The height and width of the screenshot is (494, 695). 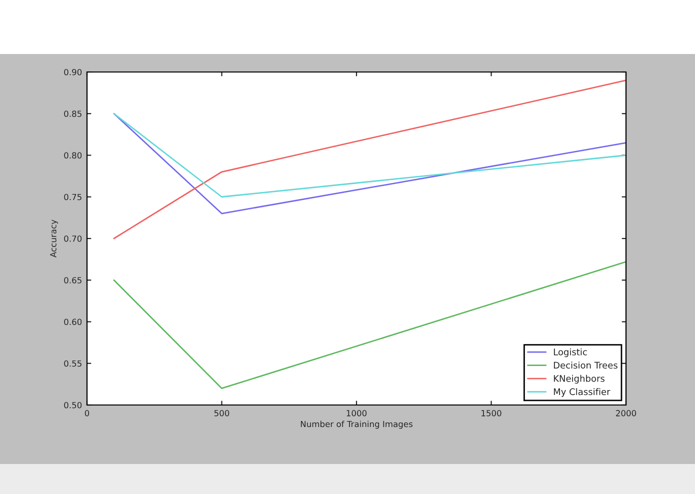 What do you see at coordinates (73, 363) in the screenshot?
I see `y-tick-label: 0.55` at bounding box center [73, 363].